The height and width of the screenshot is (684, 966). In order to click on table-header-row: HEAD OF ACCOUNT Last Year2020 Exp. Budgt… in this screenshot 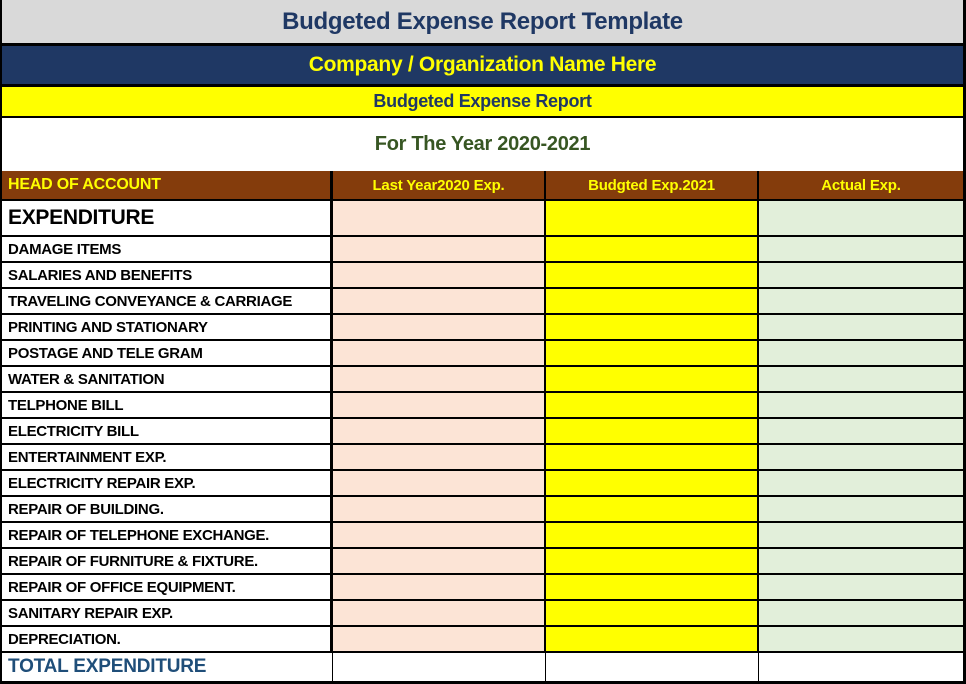, I will do `click(482, 186)`.